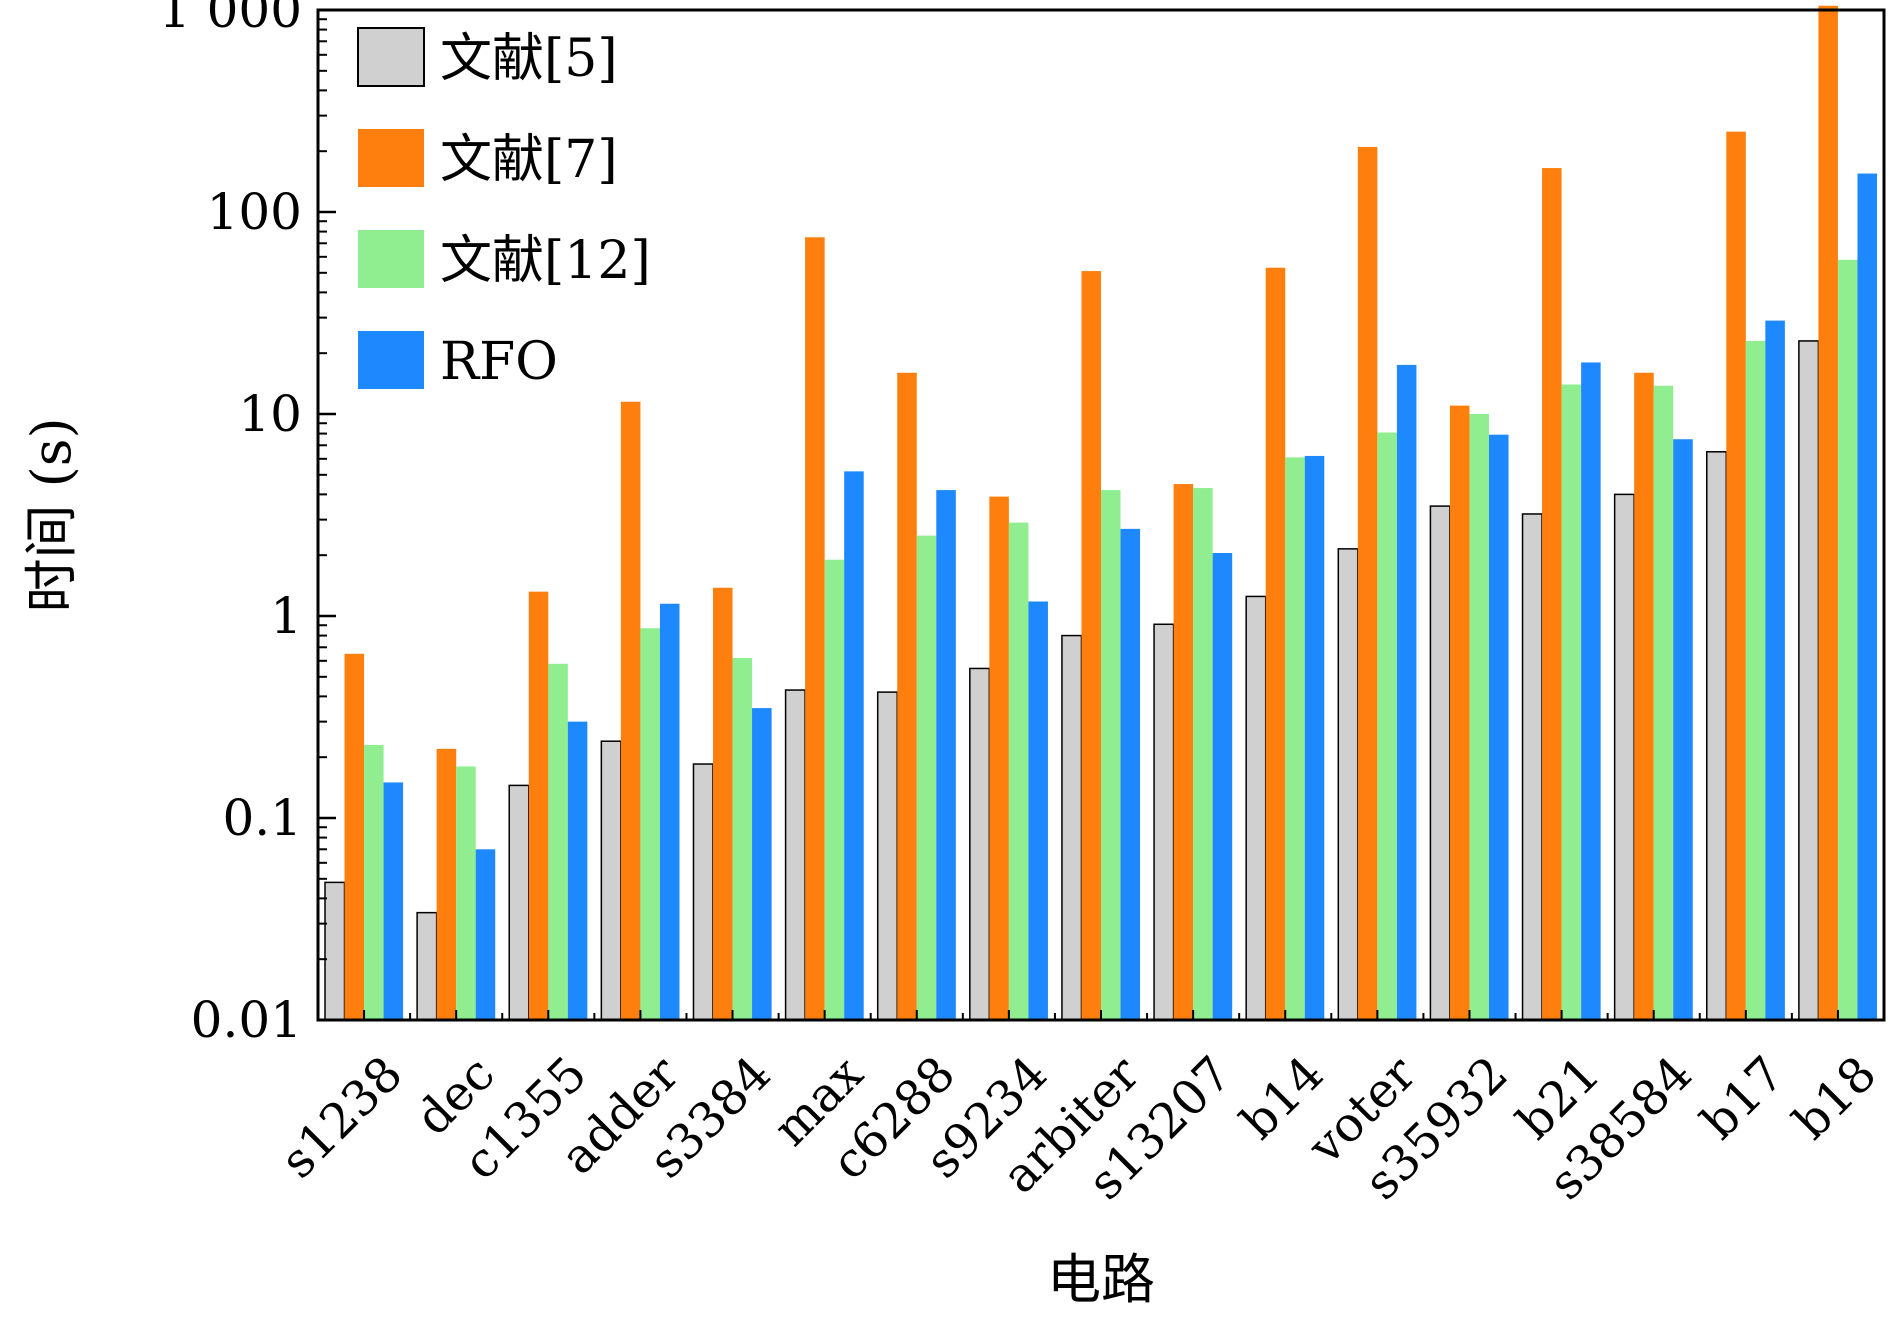  What do you see at coordinates (230, 19) in the screenshot?
I see `y-tick-label: 1 000` at bounding box center [230, 19].